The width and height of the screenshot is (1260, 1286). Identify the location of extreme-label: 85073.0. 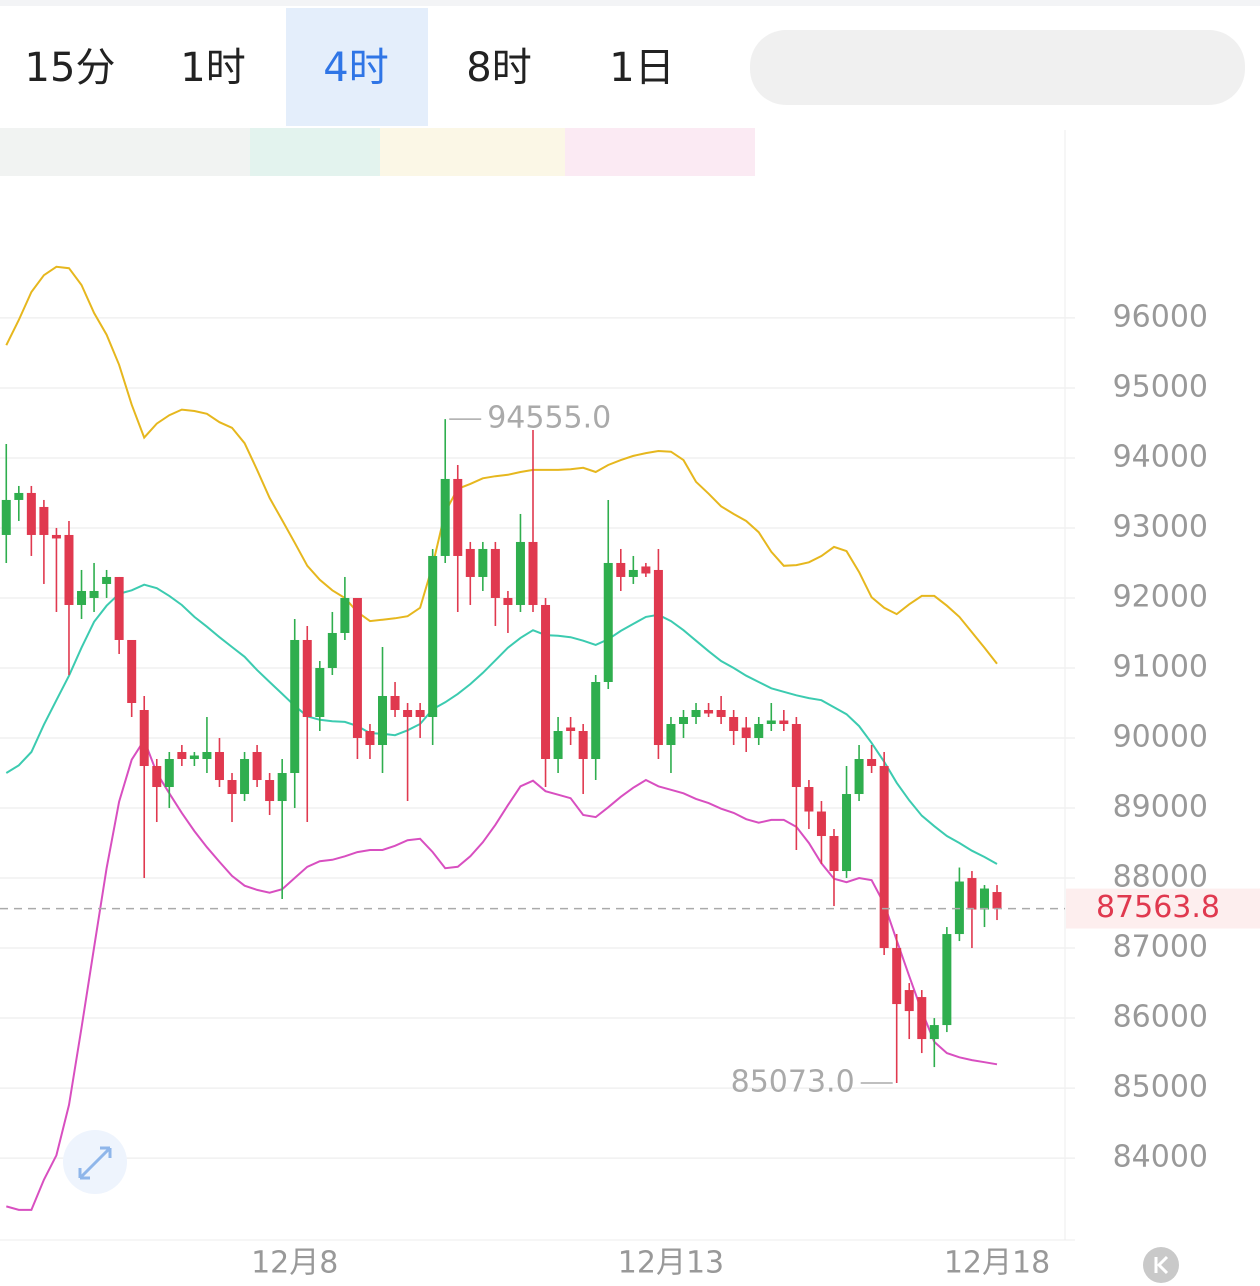
(793, 1081).